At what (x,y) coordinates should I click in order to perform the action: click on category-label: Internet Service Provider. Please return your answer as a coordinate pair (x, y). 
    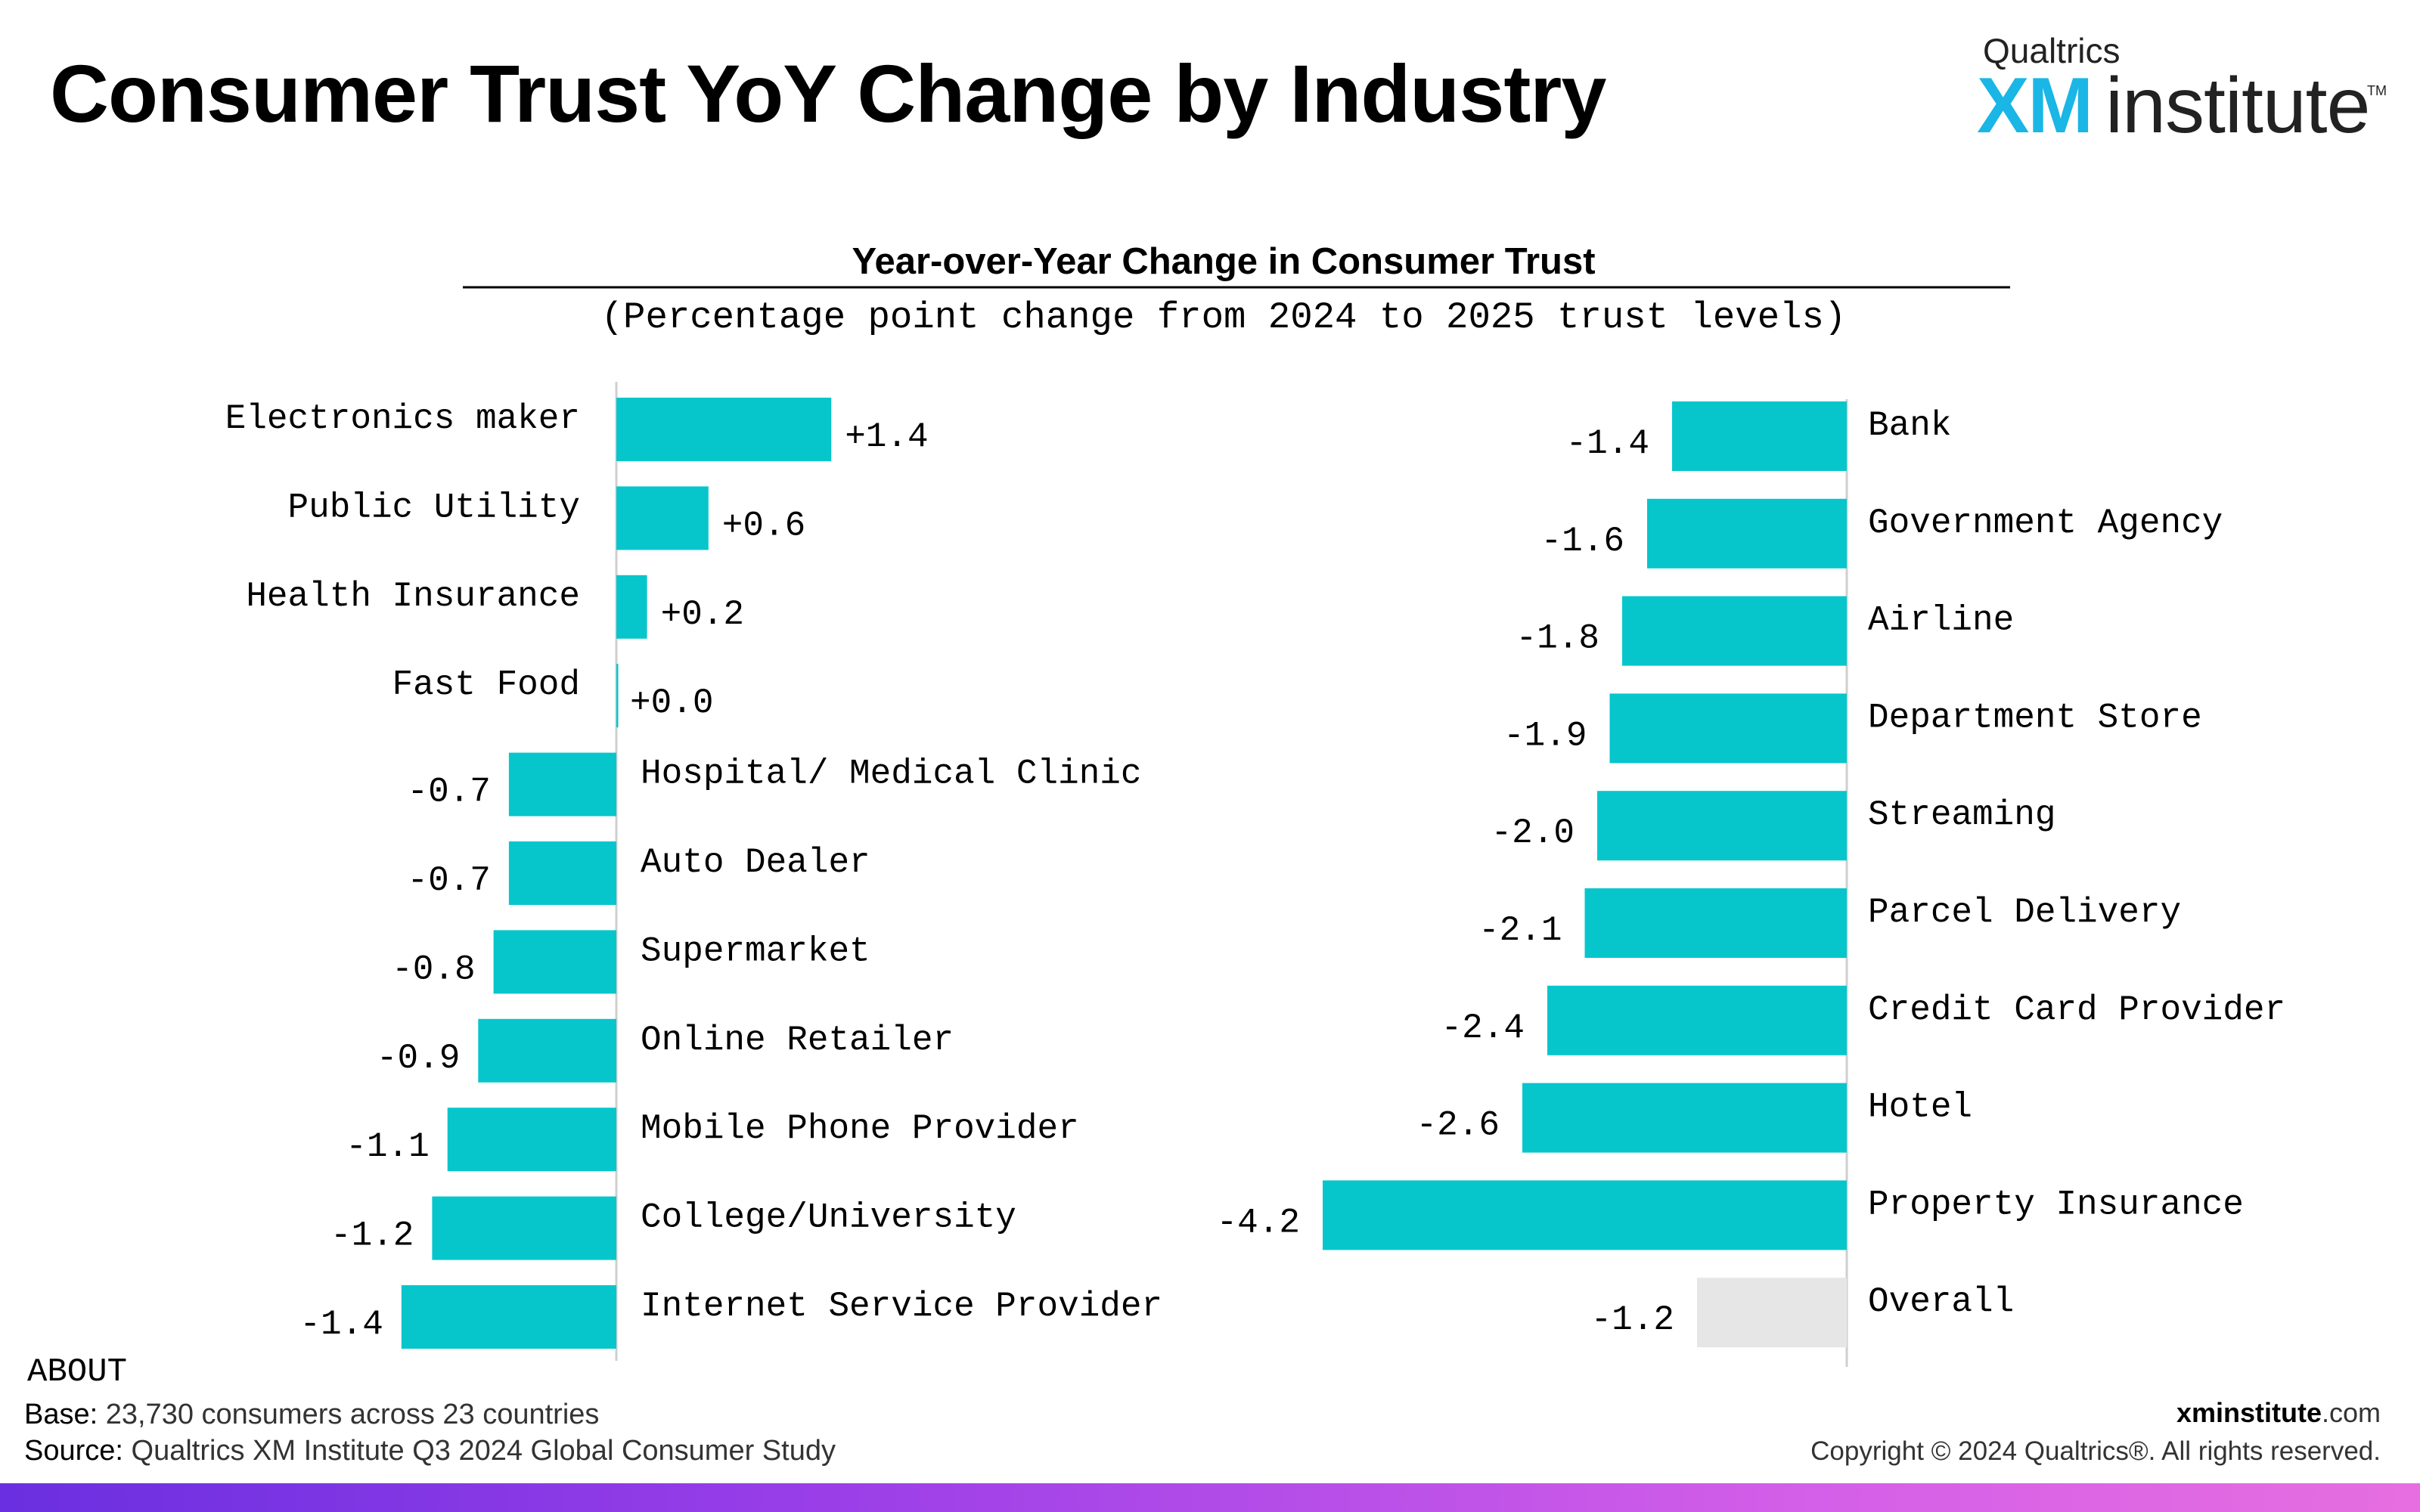
    Looking at the image, I should click on (902, 1306).